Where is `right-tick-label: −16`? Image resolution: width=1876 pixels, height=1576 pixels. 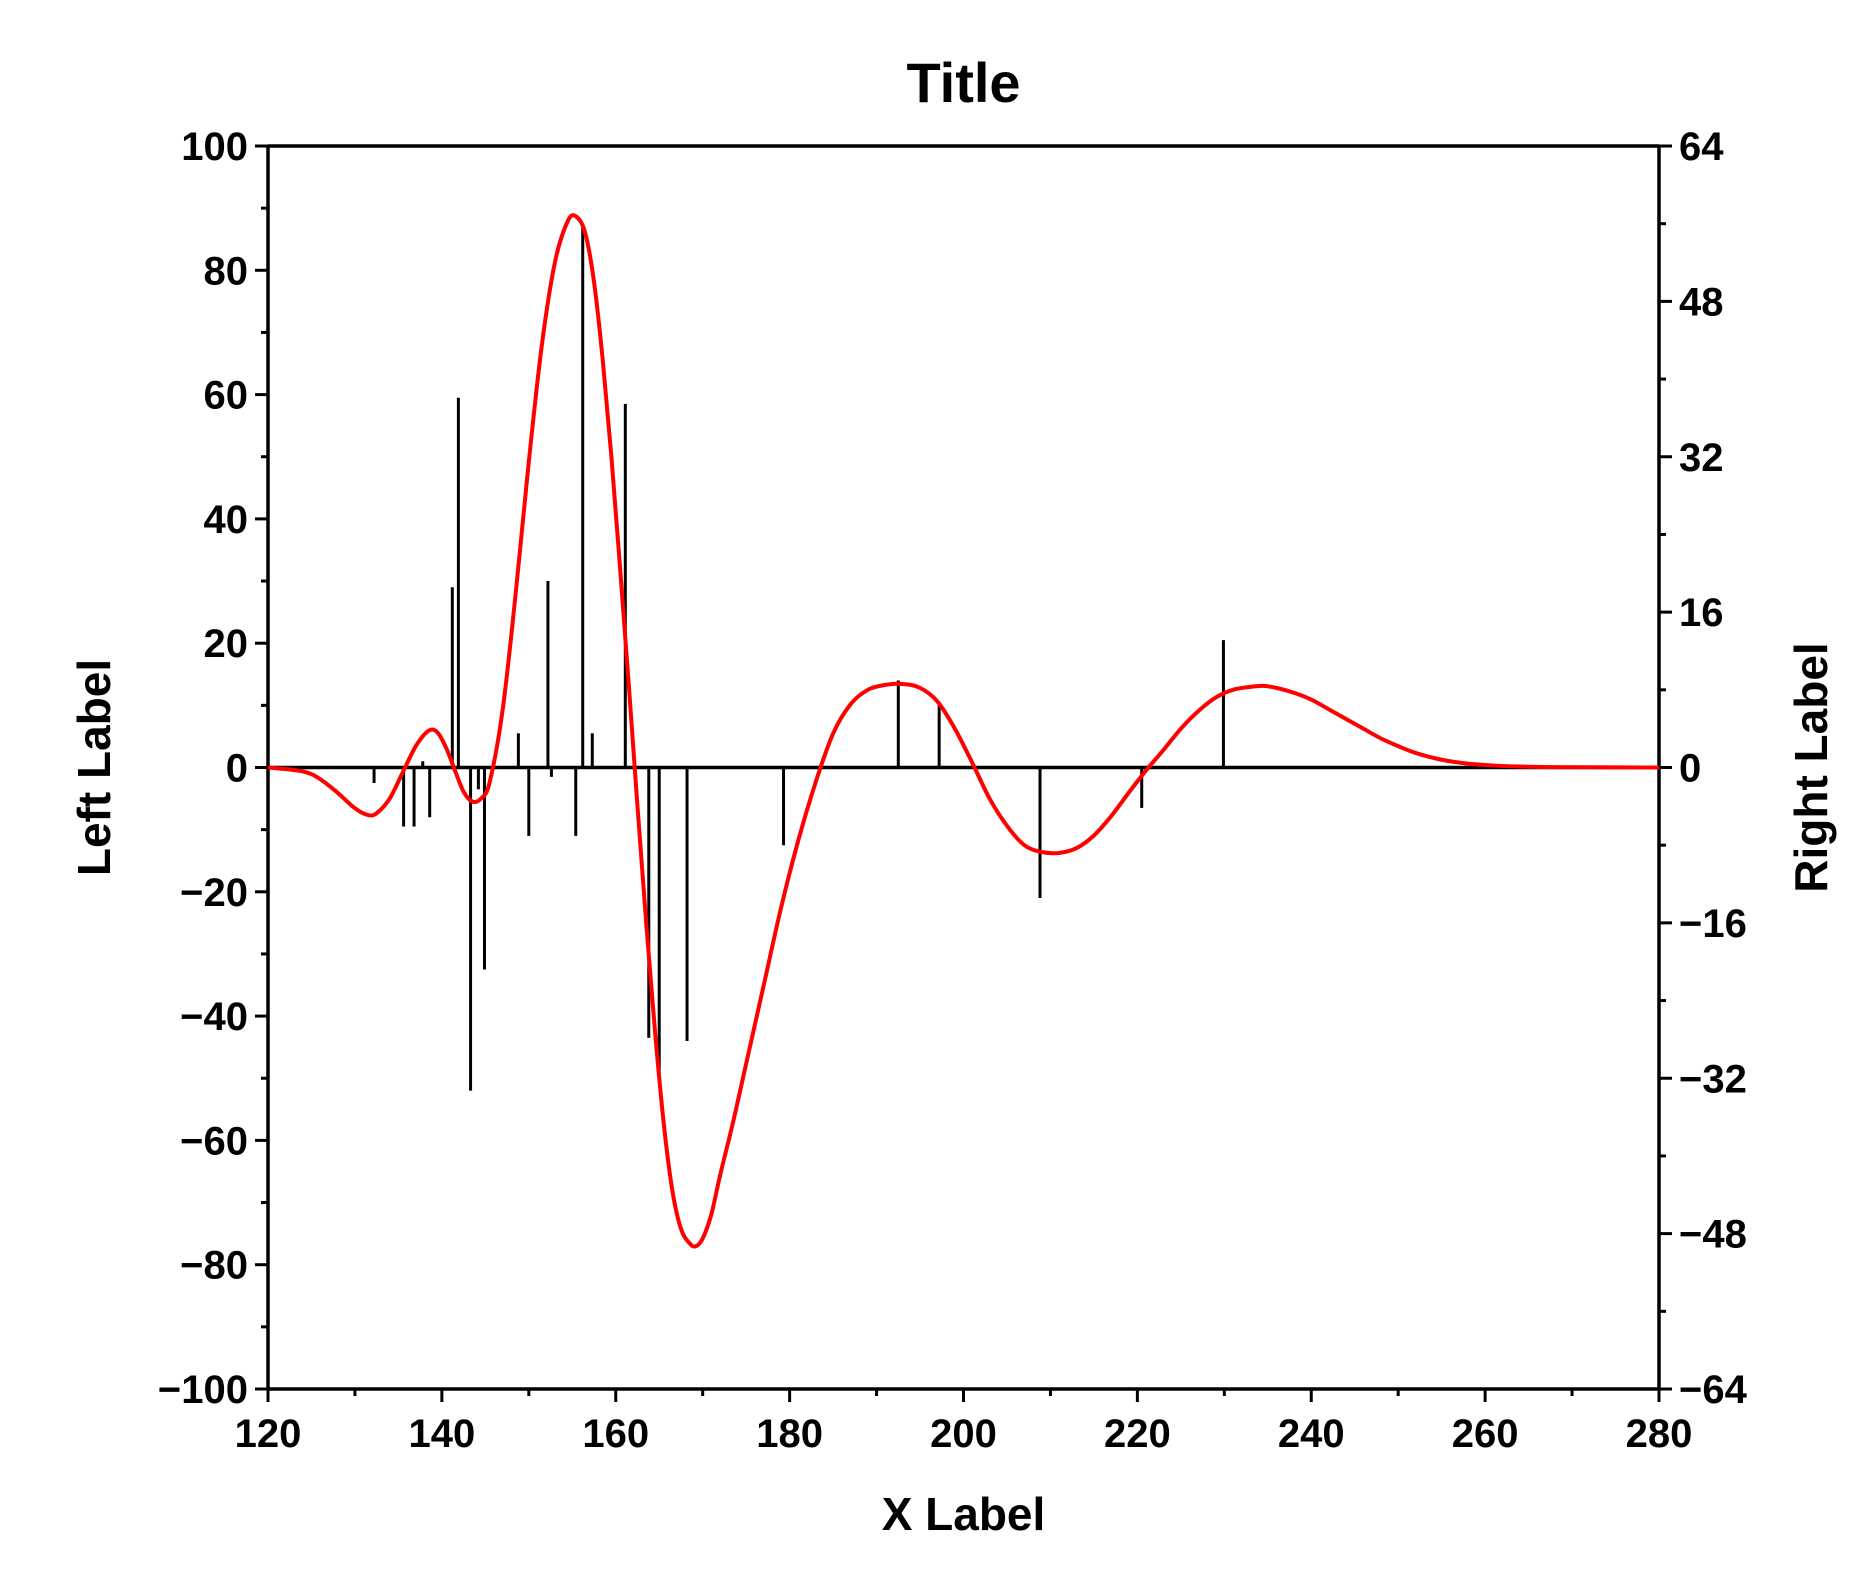 right-tick-label: −16 is located at coordinates (1713, 924).